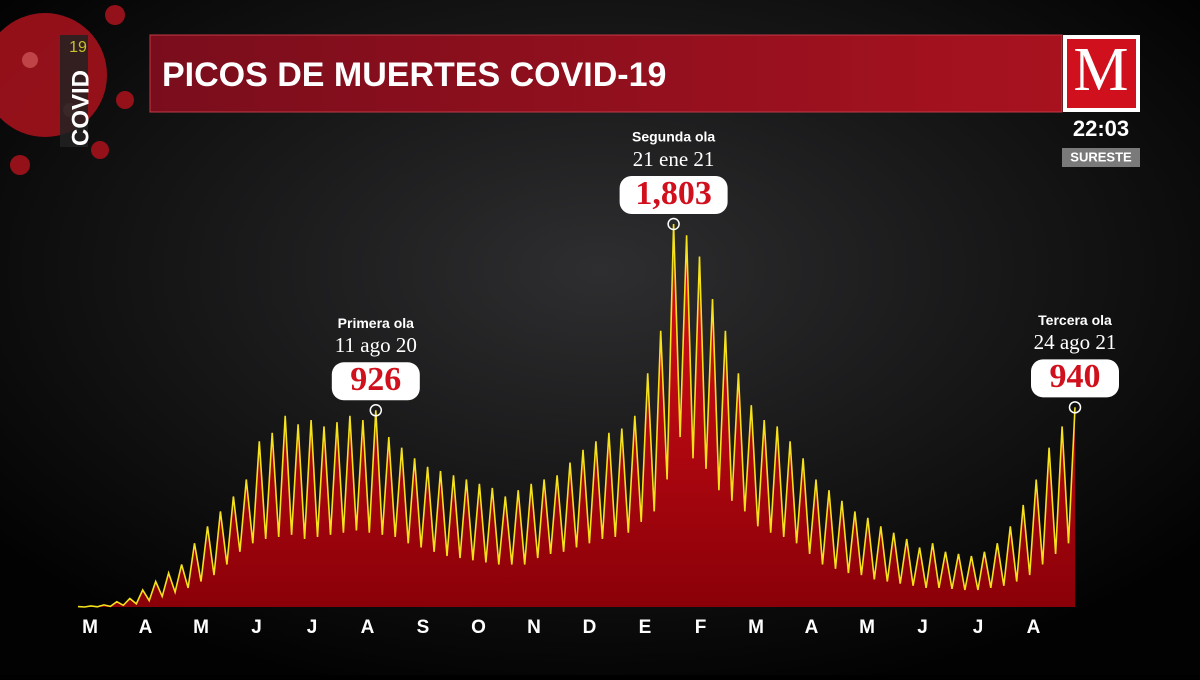 The image size is (1200, 680). What do you see at coordinates (1101, 128) in the screenshot?
I see `time: 22:03` at bounding box center [1101, 128].